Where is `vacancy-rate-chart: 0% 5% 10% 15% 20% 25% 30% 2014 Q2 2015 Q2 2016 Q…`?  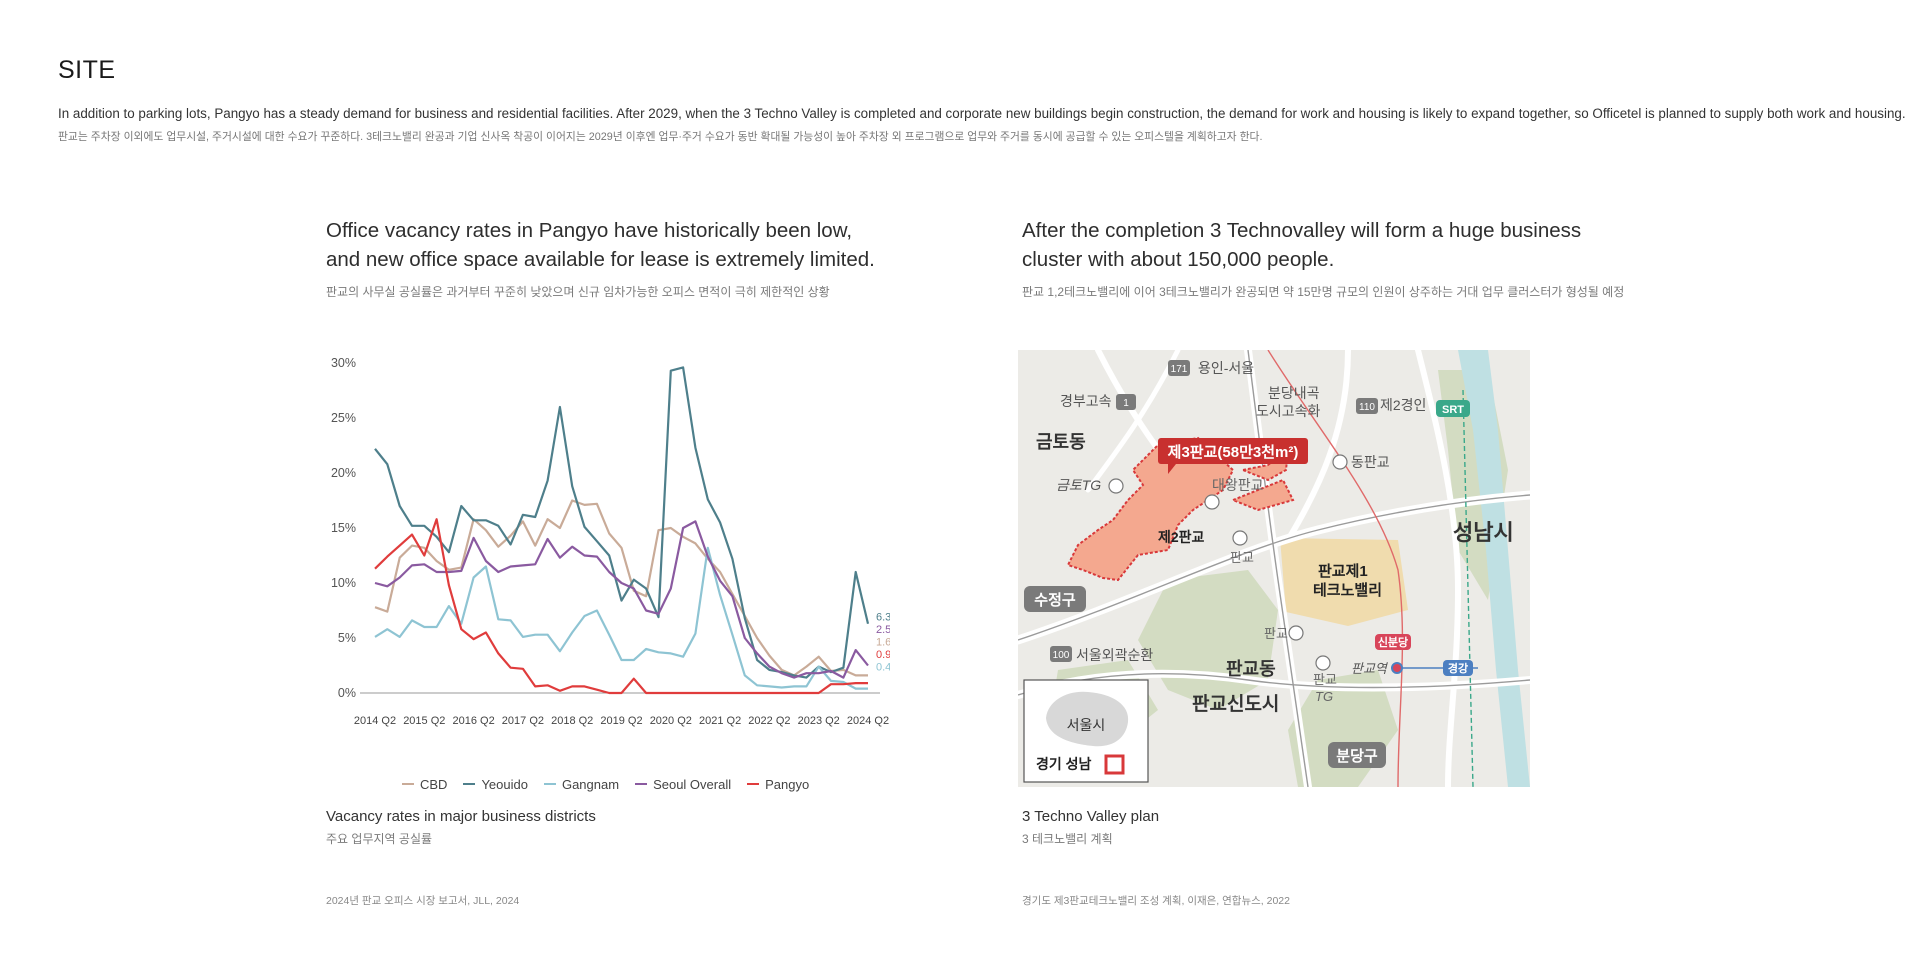
vacancy-rate-chart: 0% 5% 10% 15% 20% 25% 30% 2014 Q2 2015 Q2 2016 Q… is located at coordinates (610, 541).